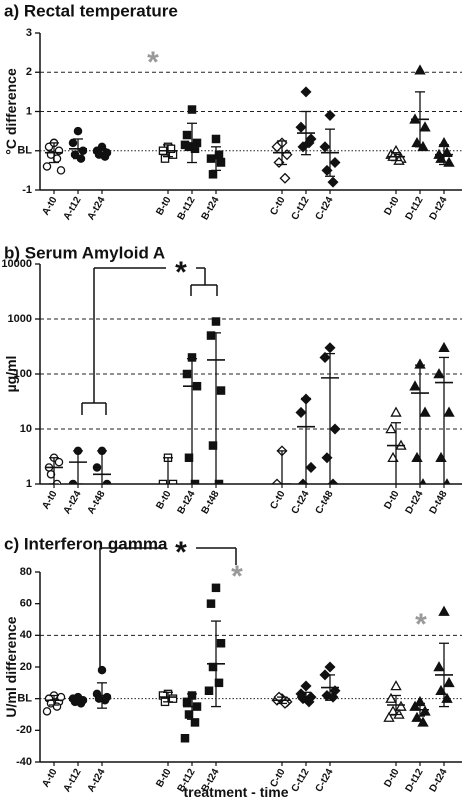 The image size is (472, 810). Describe the element at coordinates (248, 126) in the screenshot. I see `data-layer` at that location.